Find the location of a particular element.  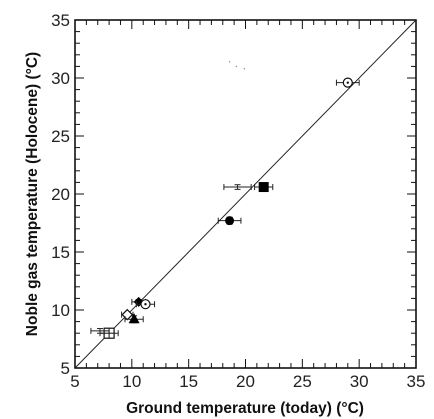

y-tick-label: 35 is located at coordinates (60, 20).